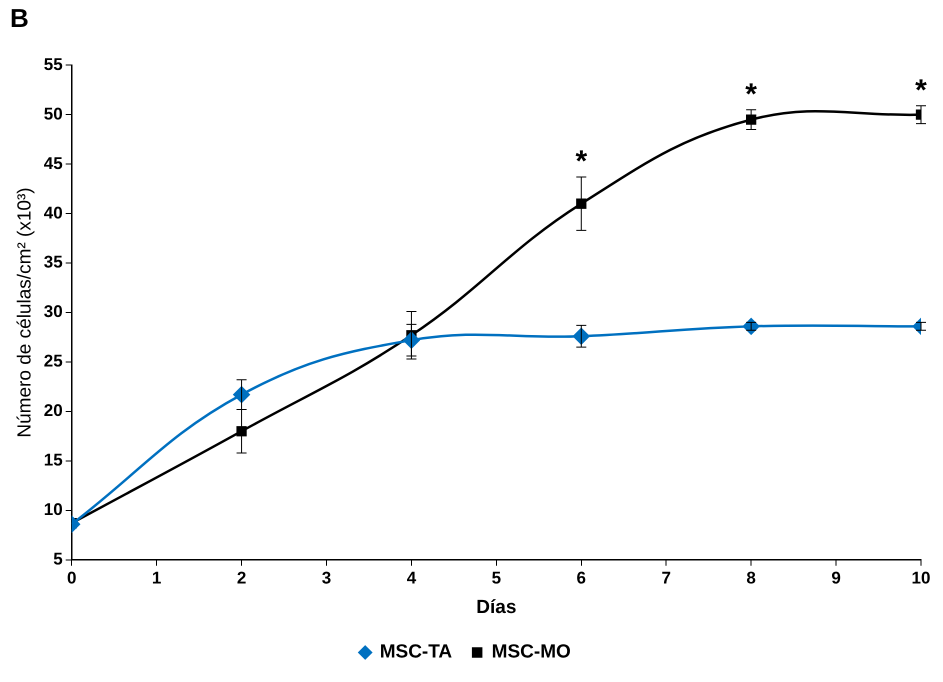  I want to click on x-axis-title: Días, so click(496, 607).